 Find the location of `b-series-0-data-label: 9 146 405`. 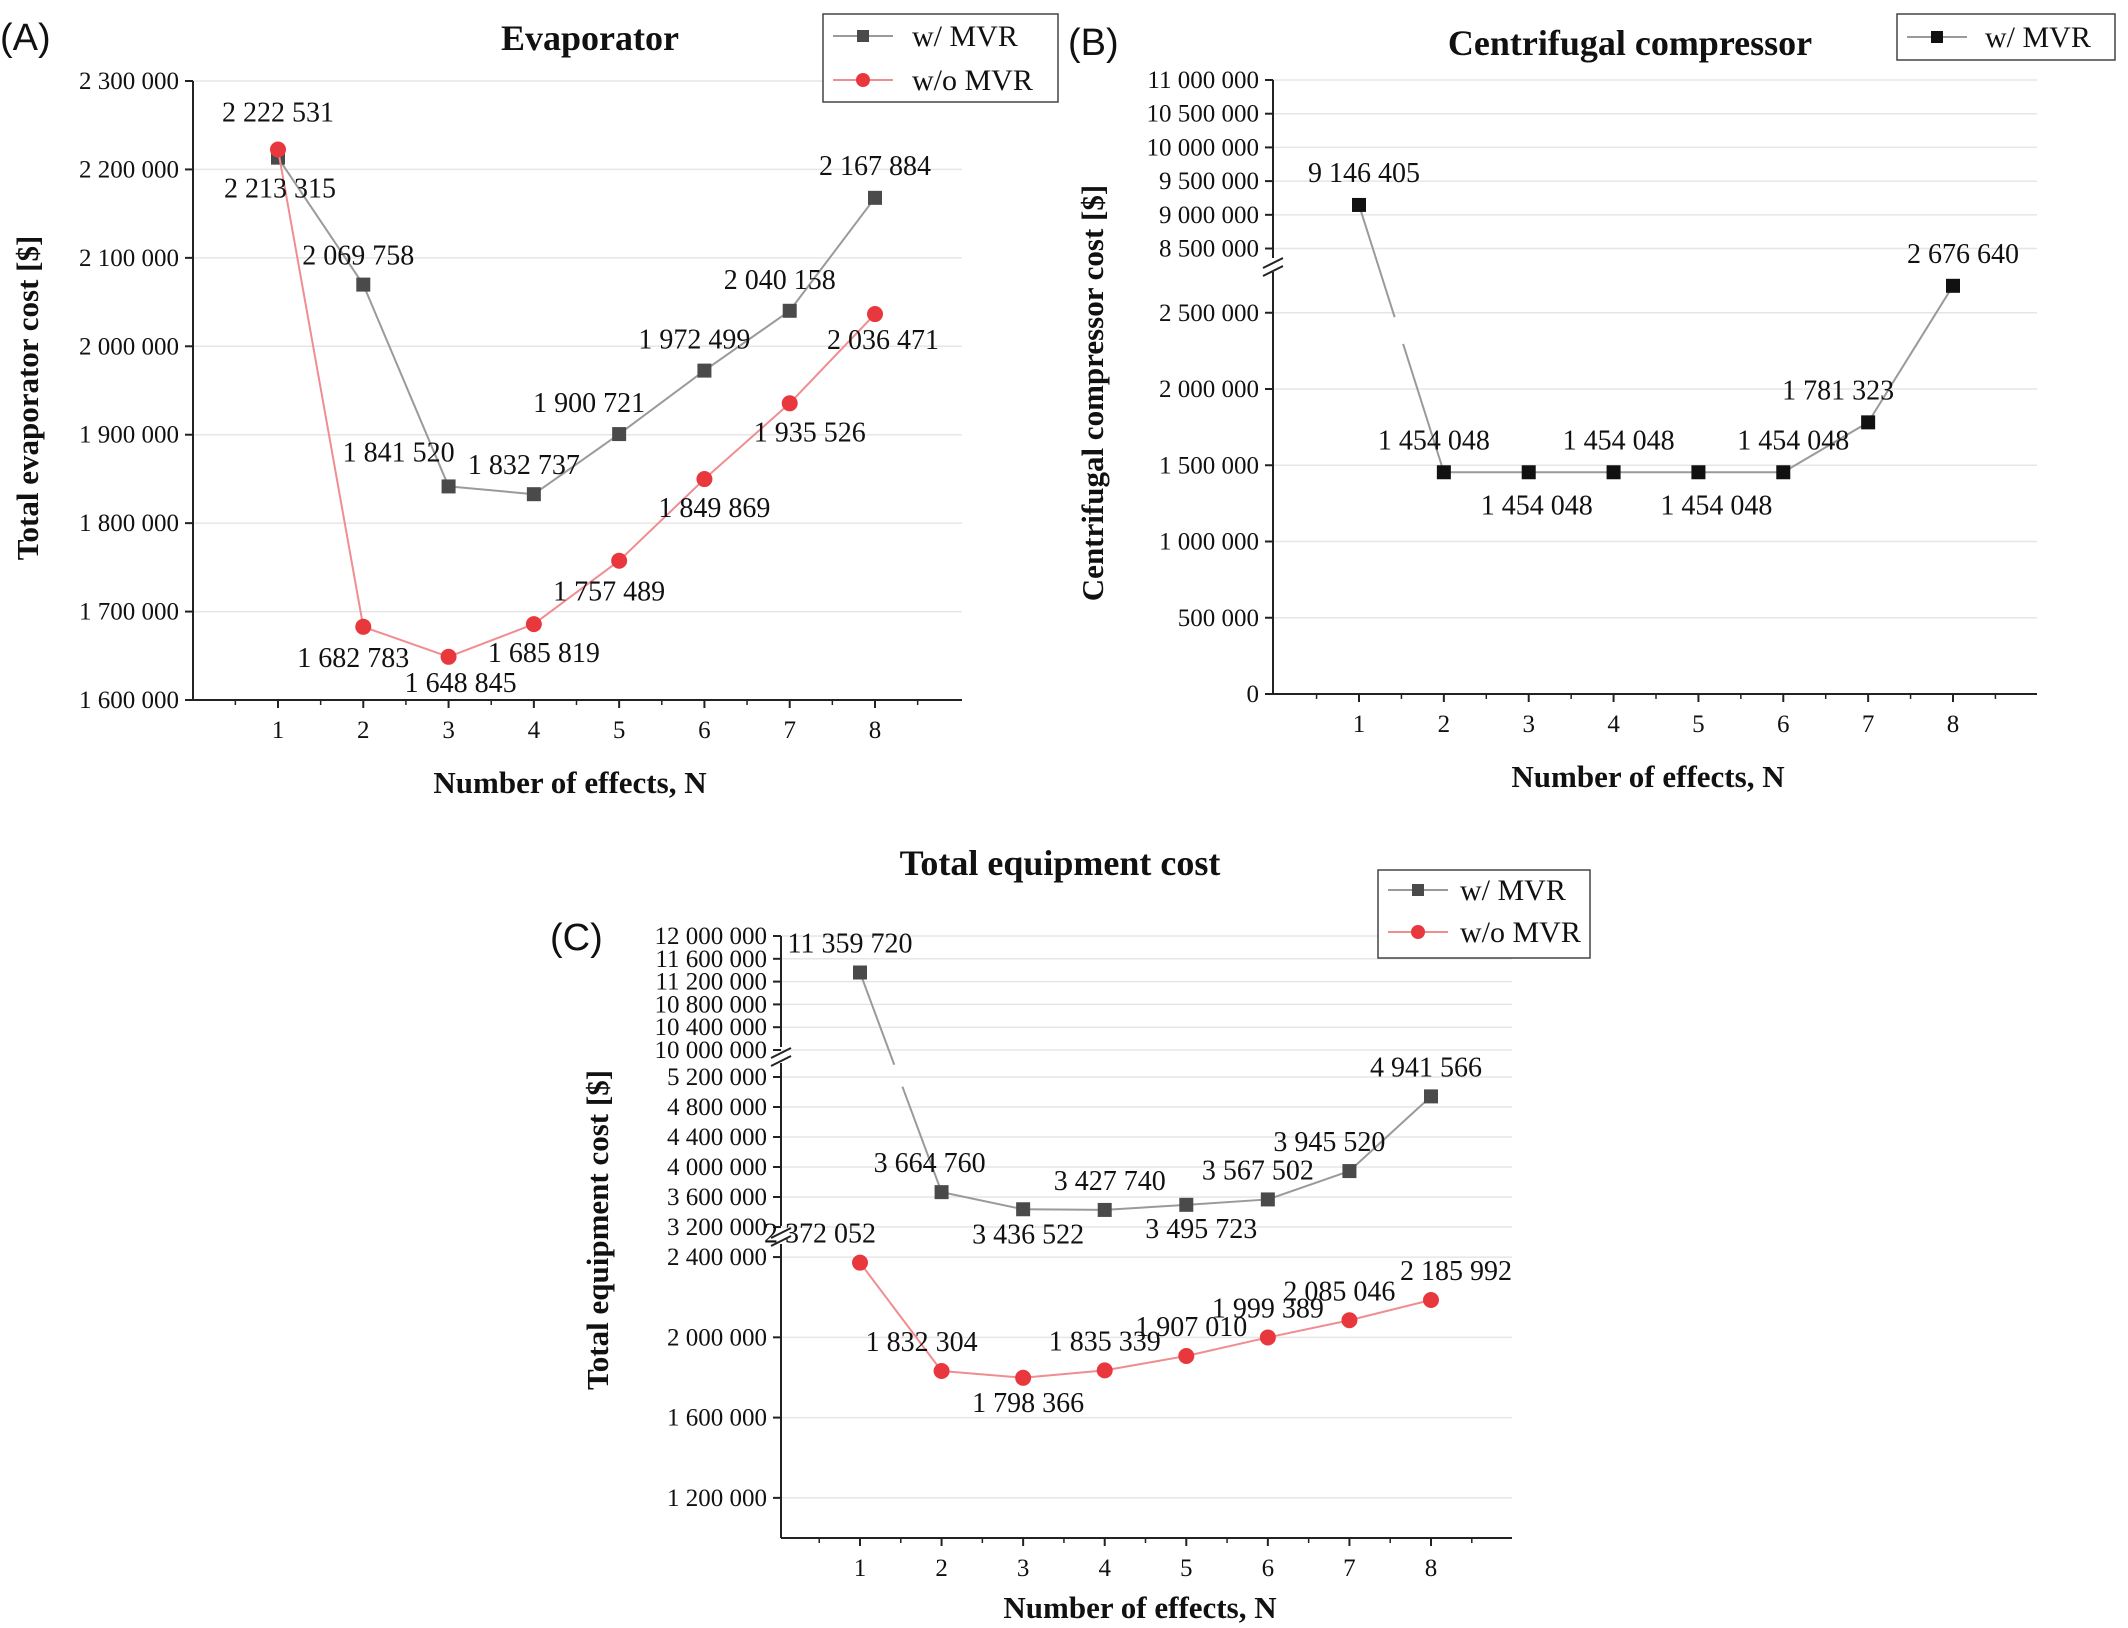

b-series-0-data-label: 9 146 405 is located at coordinates (1364, 173).